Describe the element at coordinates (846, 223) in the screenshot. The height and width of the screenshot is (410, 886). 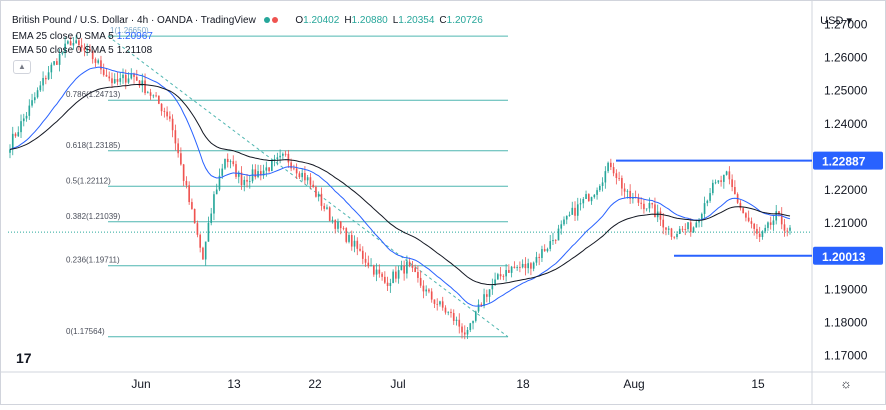
I see `y-tick-label: 1.21000` at that location.